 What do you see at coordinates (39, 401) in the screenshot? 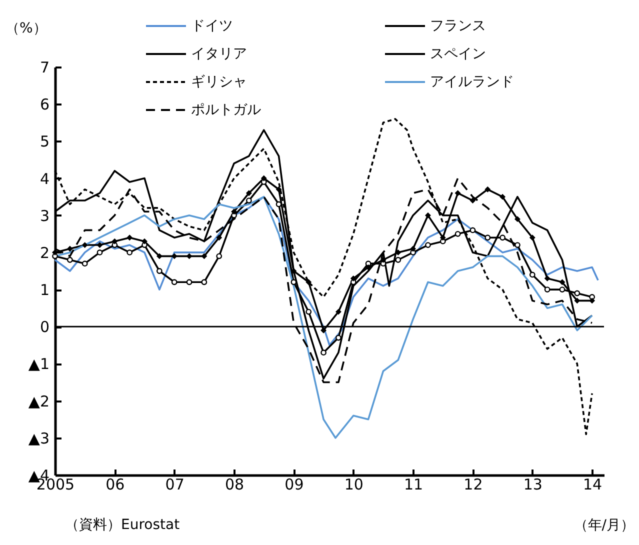
I see `y-tick-label: ▲2` at bounding box center [39, 401].